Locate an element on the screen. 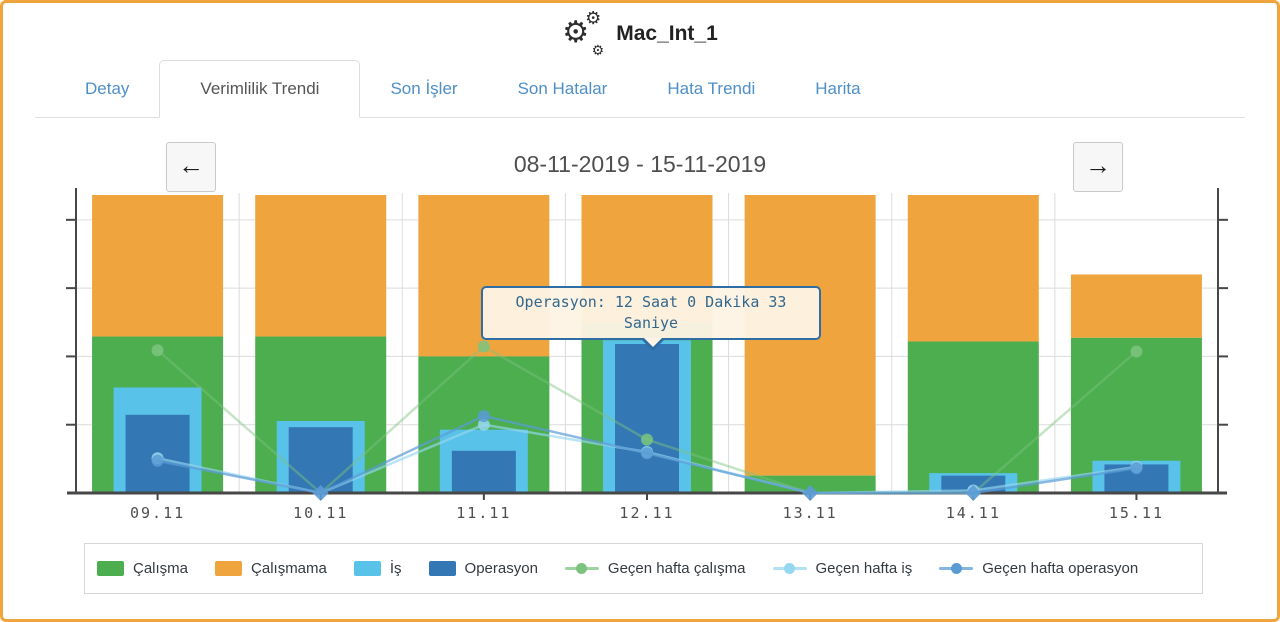  x-axis-label-15.11: 15.11 is located at coordinates (1136, 513).